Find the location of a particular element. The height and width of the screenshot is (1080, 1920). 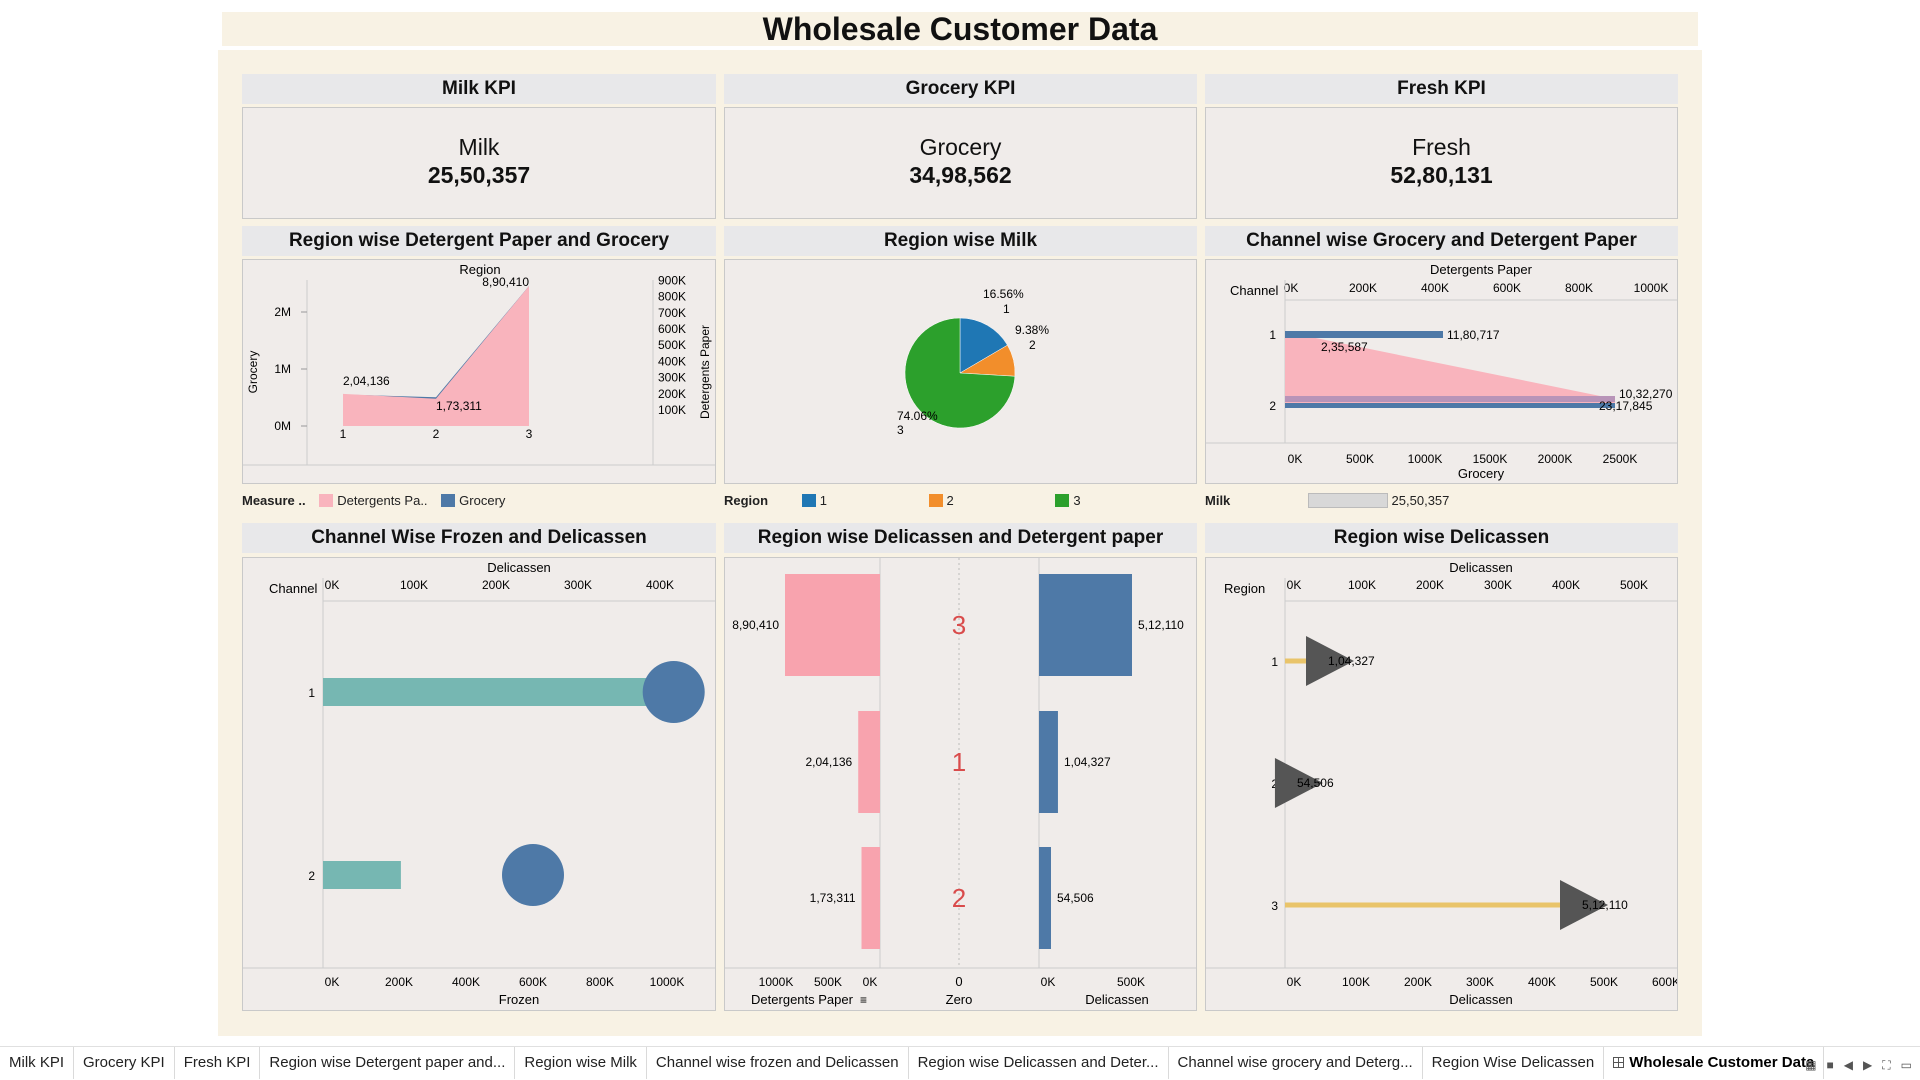

c3-legend: Milk 25,50,357 is located at coordinates (1327, 501).